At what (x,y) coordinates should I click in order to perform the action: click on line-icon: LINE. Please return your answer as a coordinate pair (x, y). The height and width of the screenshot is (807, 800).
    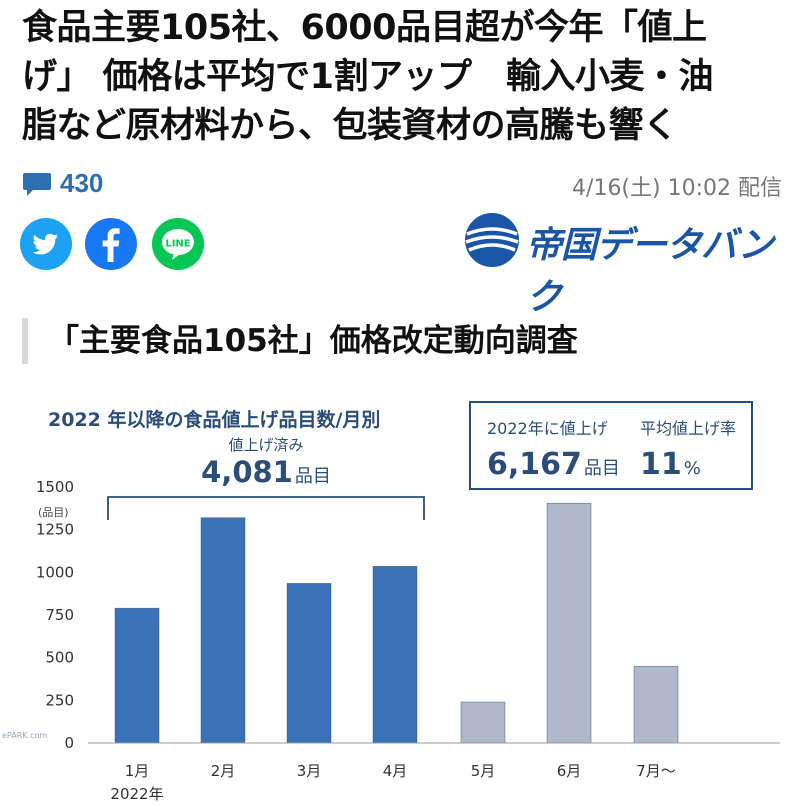
    Looking at the image, I should click on (178, 244).